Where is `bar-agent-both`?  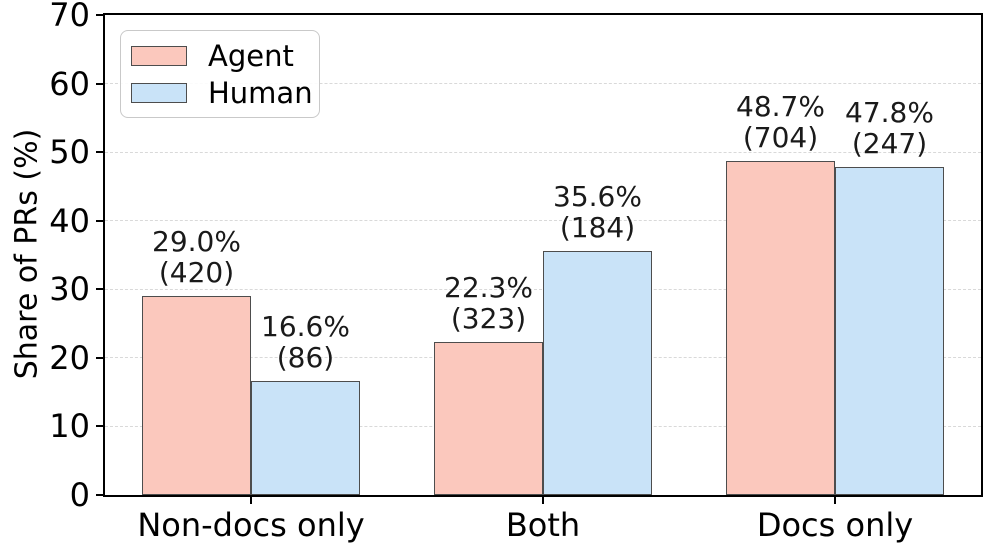
bar-agent-both is located at coordinates (488, 418).